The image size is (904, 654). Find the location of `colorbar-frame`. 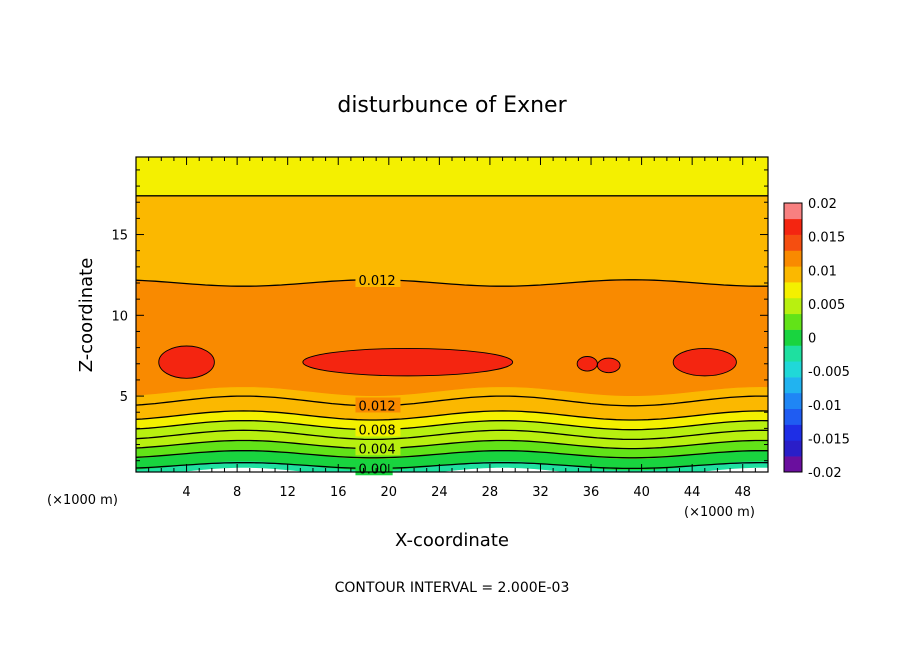

colorbar-frame is located at coordinates (793, 337).